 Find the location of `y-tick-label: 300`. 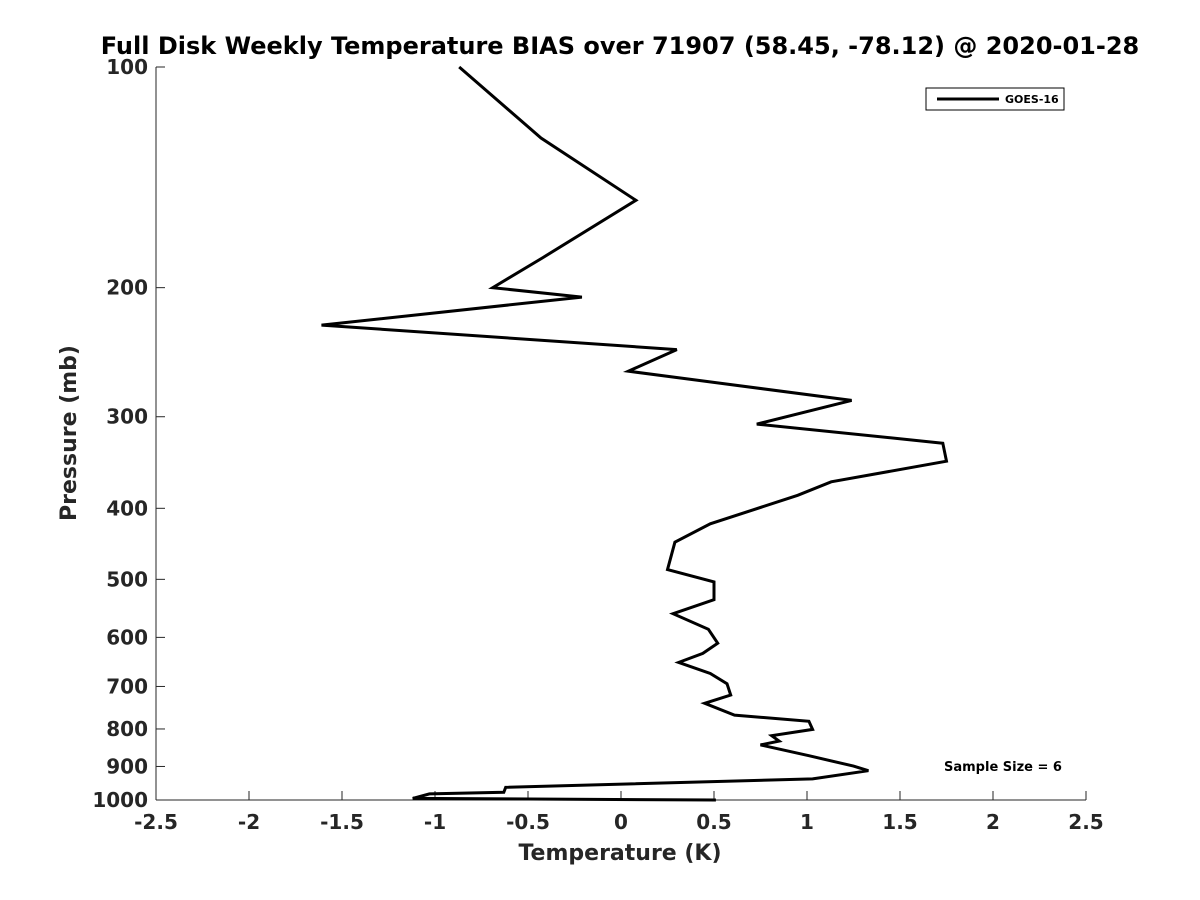

y-tick-label: 300 is located at coordinates (127, 417).